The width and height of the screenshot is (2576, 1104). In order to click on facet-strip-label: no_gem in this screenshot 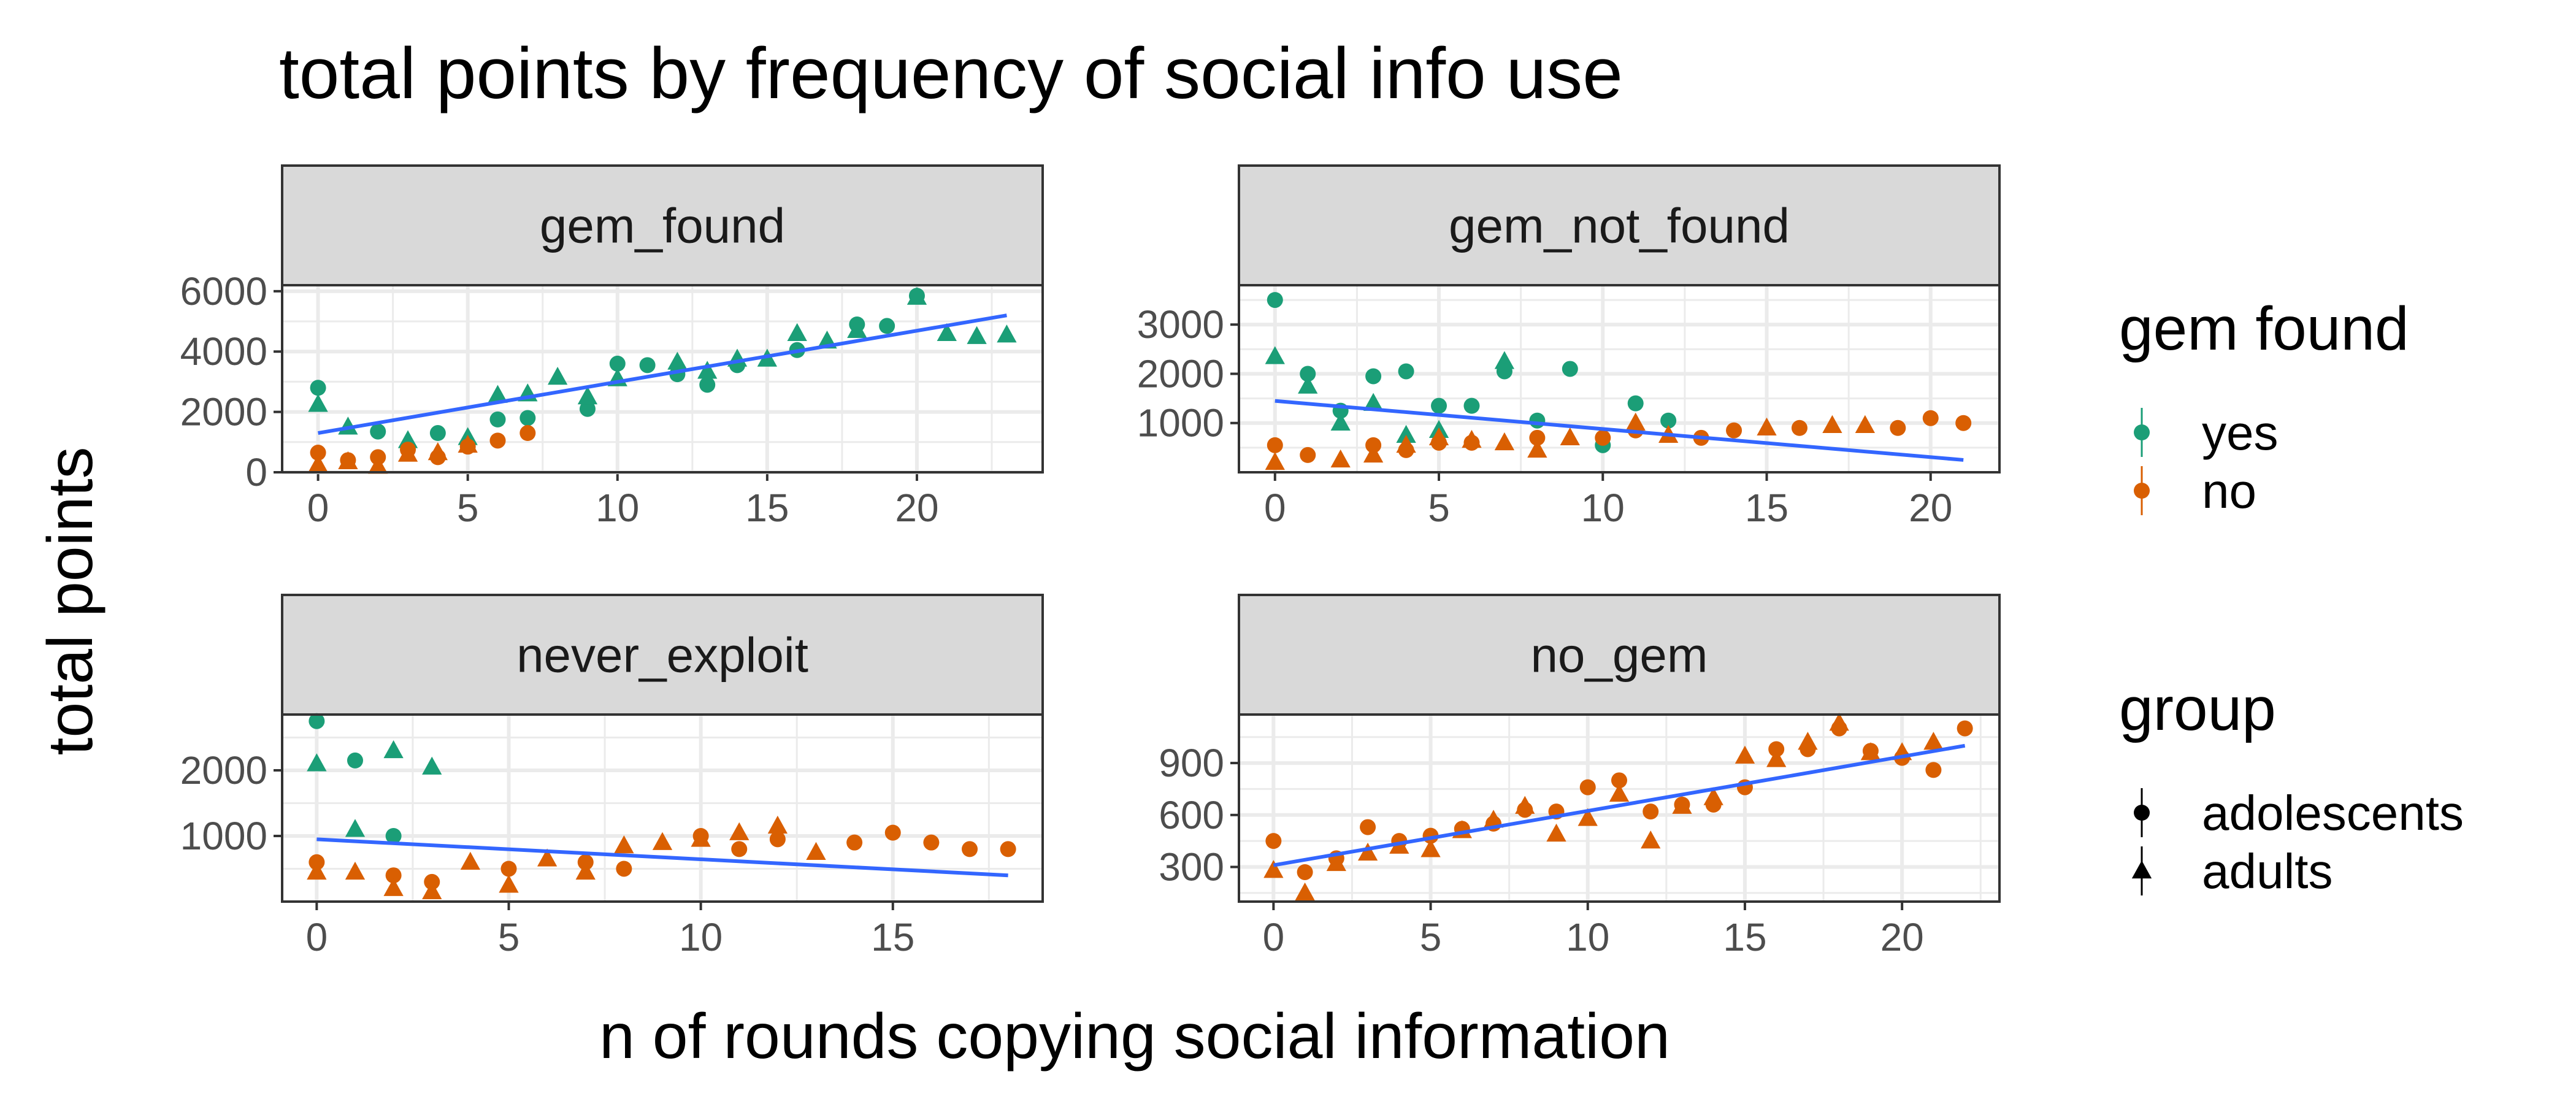, I will do `click(1619, 655)`.